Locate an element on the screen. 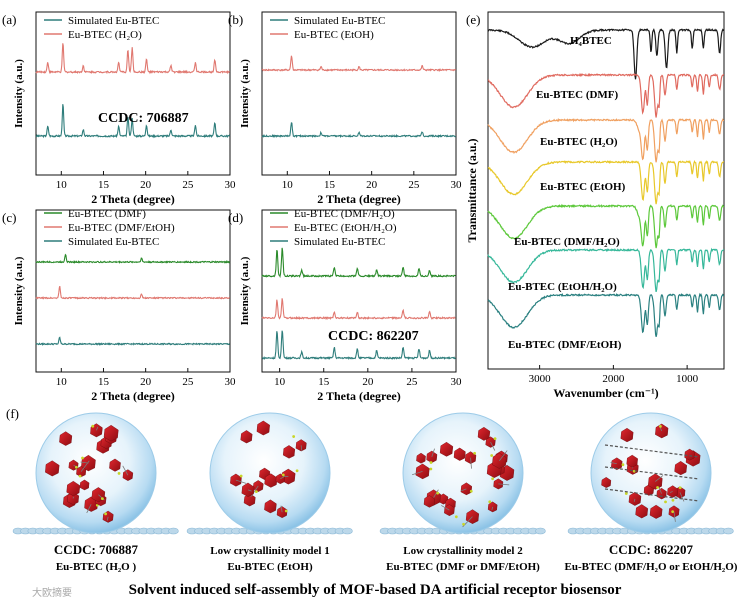 This screenshot has width=750, height=604. x-axis-label: Wavenumber (cm⁻¹) is located at coordinates (605, 393).